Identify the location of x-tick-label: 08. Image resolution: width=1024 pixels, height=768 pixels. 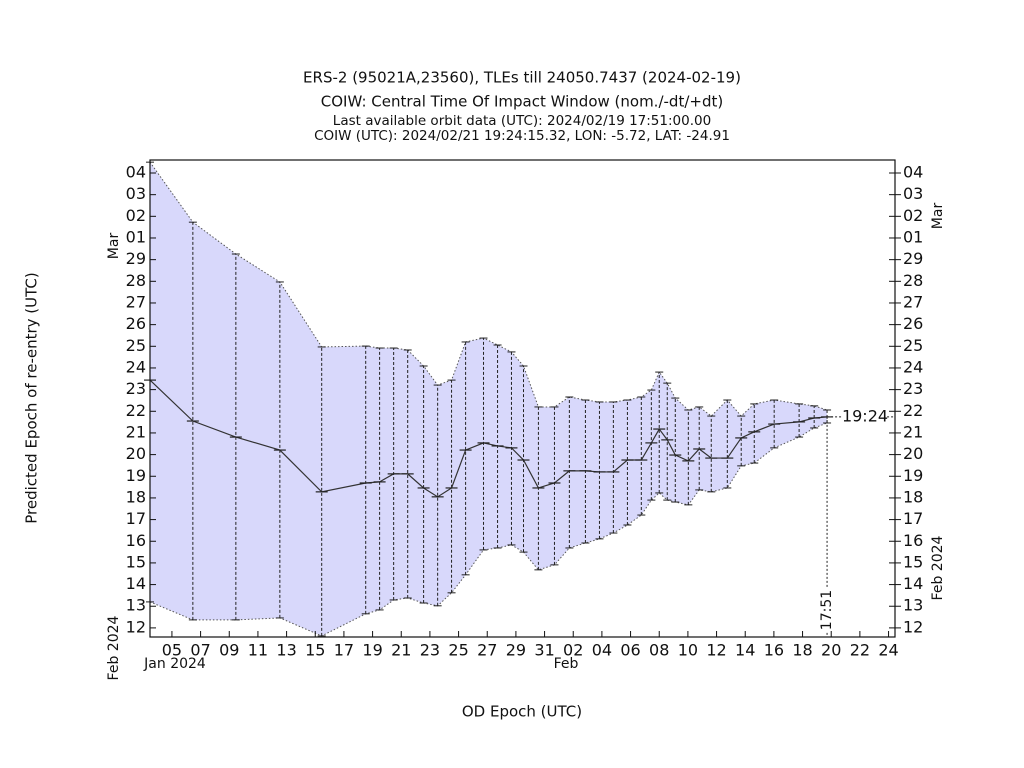
(659, 650).